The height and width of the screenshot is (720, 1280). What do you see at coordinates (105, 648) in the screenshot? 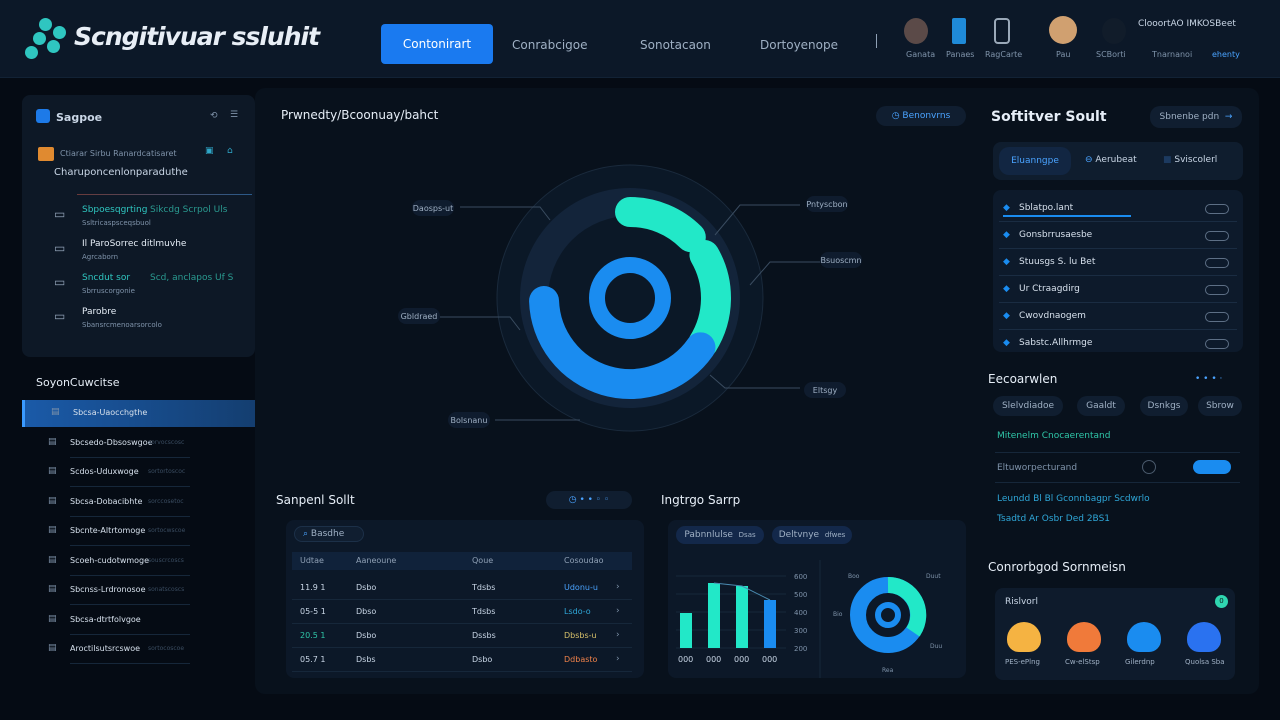
I see `nav-label: Aroctilsutsrcswoe` at bounding box center [105, 648].